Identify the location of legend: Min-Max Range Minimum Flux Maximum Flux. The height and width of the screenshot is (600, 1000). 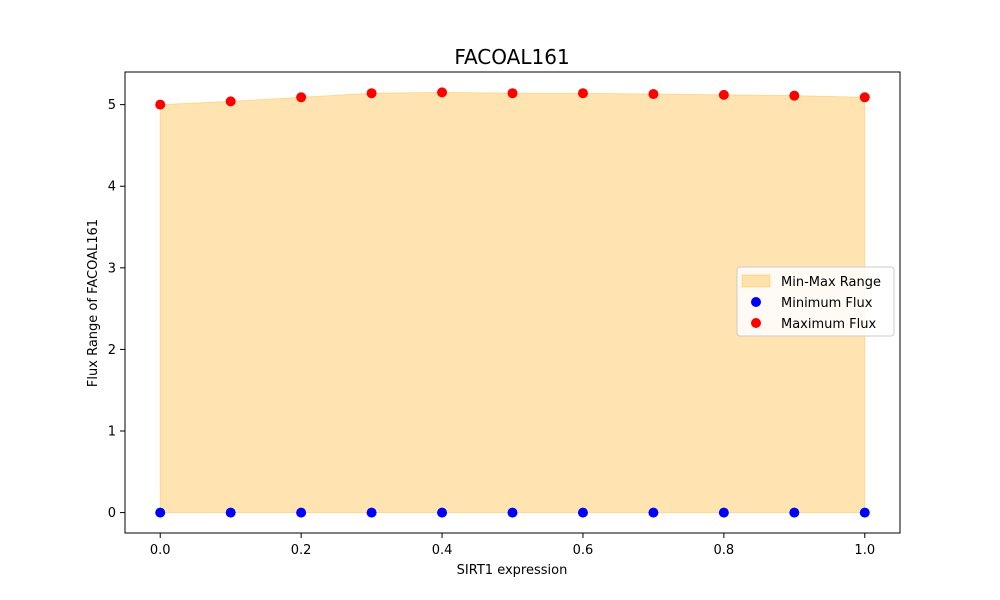
(815, 301).